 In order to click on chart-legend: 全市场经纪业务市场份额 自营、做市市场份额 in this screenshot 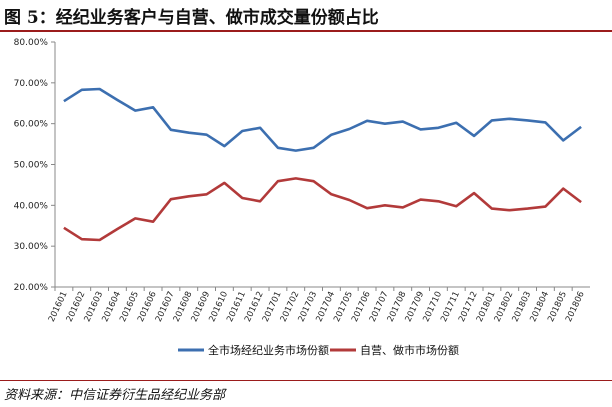, I will do `click(318, 350)`.